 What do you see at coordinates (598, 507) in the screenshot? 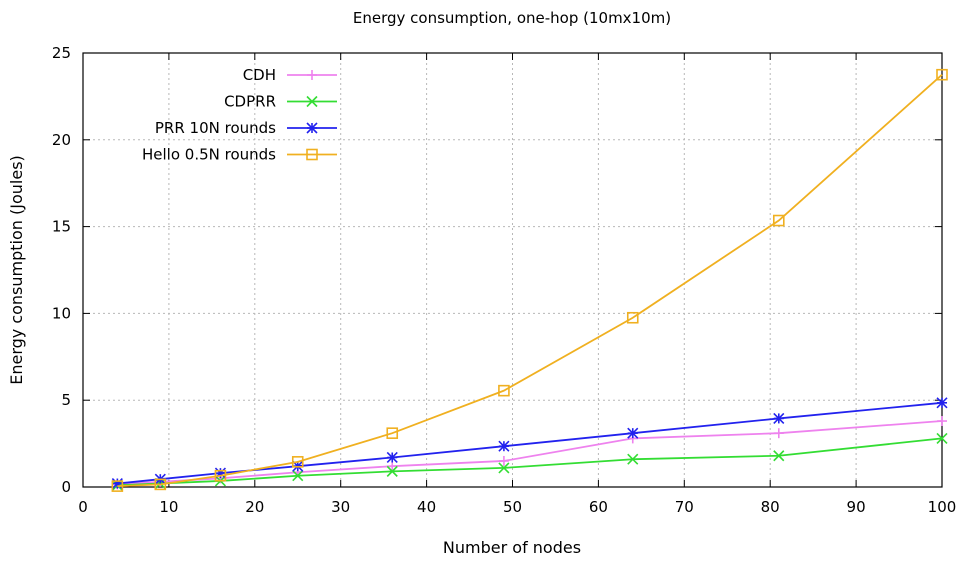
I see `x-tick-label: 60` at bounding box center [598, 507].